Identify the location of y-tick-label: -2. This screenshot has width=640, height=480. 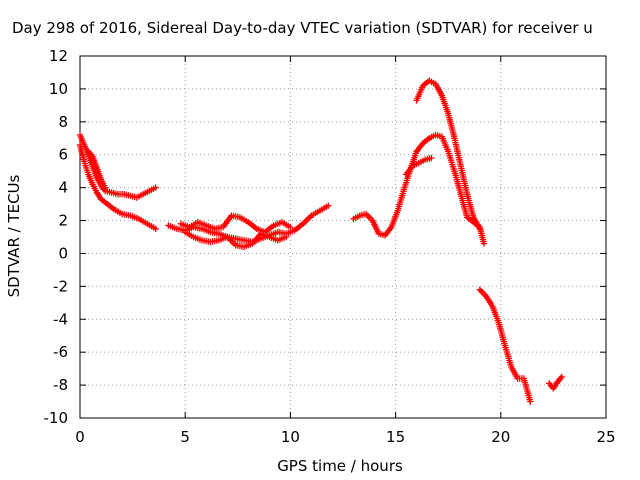
(60, 286).